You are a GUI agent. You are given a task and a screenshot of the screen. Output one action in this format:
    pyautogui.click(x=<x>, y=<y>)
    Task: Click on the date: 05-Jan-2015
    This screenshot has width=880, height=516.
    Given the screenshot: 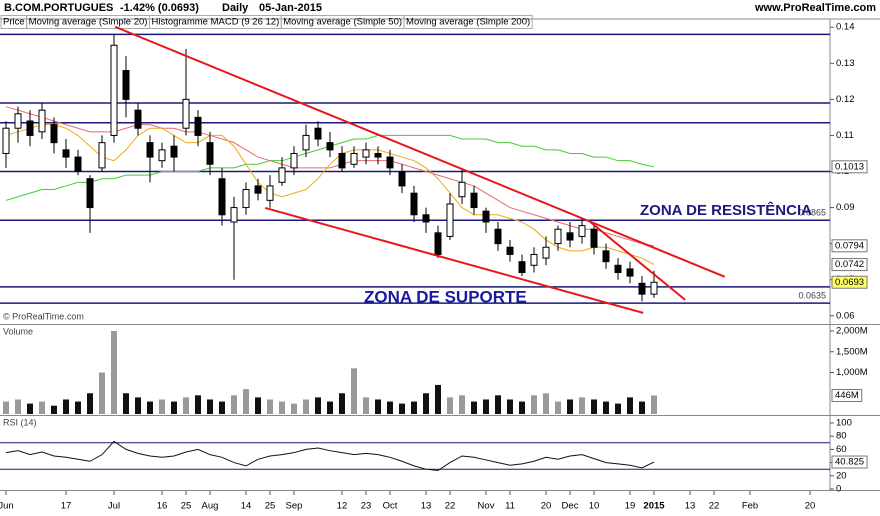 What is the action you would take?
    pyautogui.click(x=290, y=8)
    